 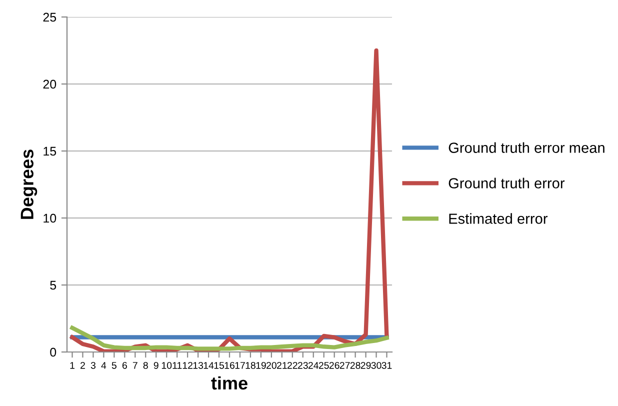 I want to click on x-tick-label: 11, so click(x=177, y=365).